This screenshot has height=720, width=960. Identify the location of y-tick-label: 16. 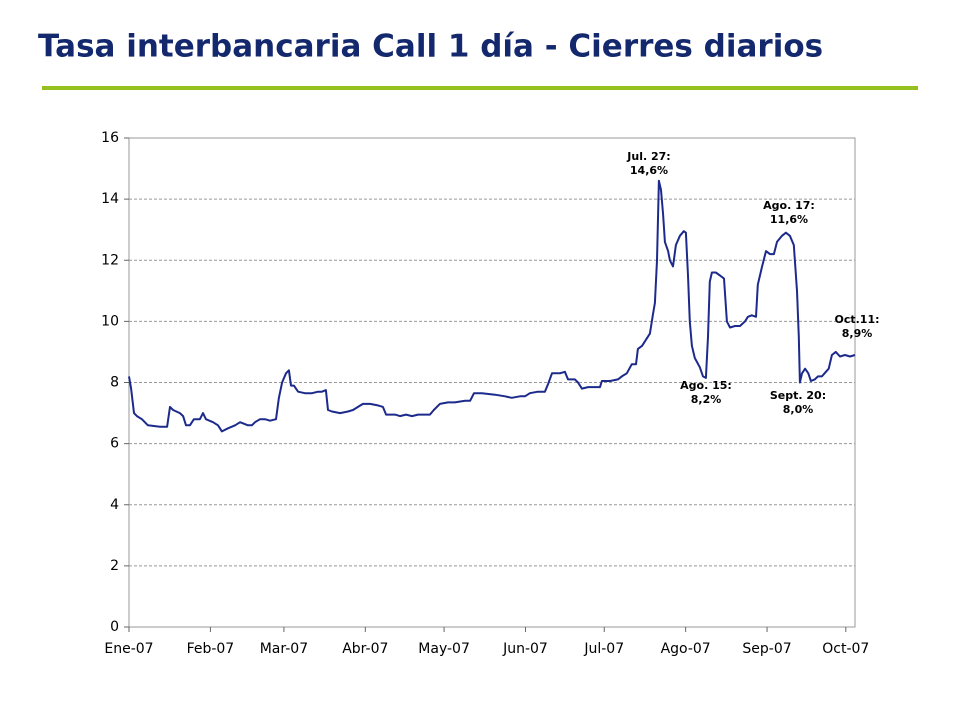
(110, 138).